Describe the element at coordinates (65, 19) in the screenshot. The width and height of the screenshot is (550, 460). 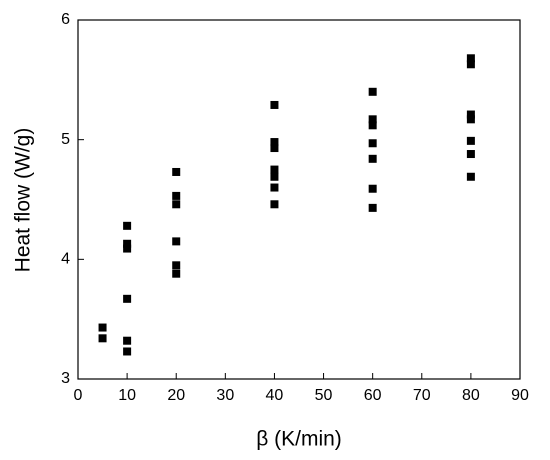
I see `y-tick-label: 6` at that location.